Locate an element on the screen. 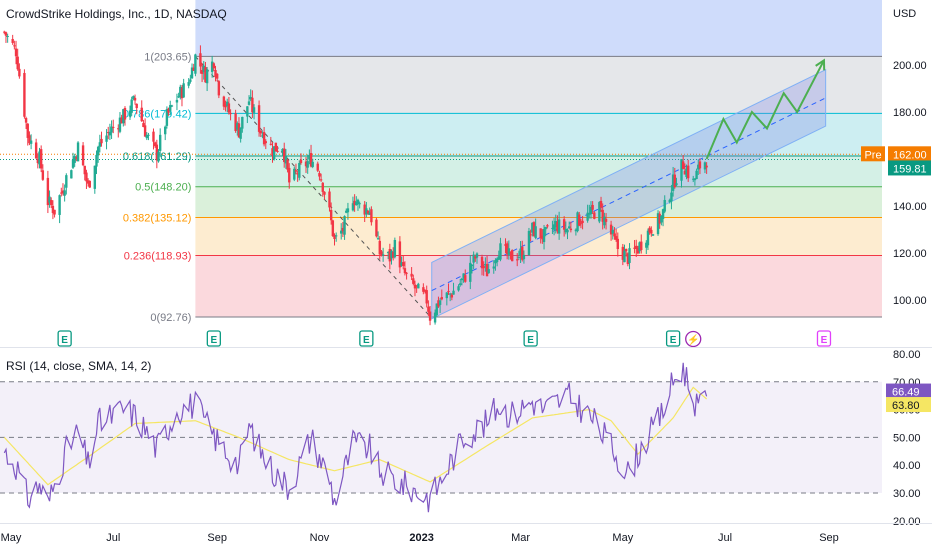 The height and width of the screenshot is (555, 932). dividend-icon is located at coordinates (693, 339).